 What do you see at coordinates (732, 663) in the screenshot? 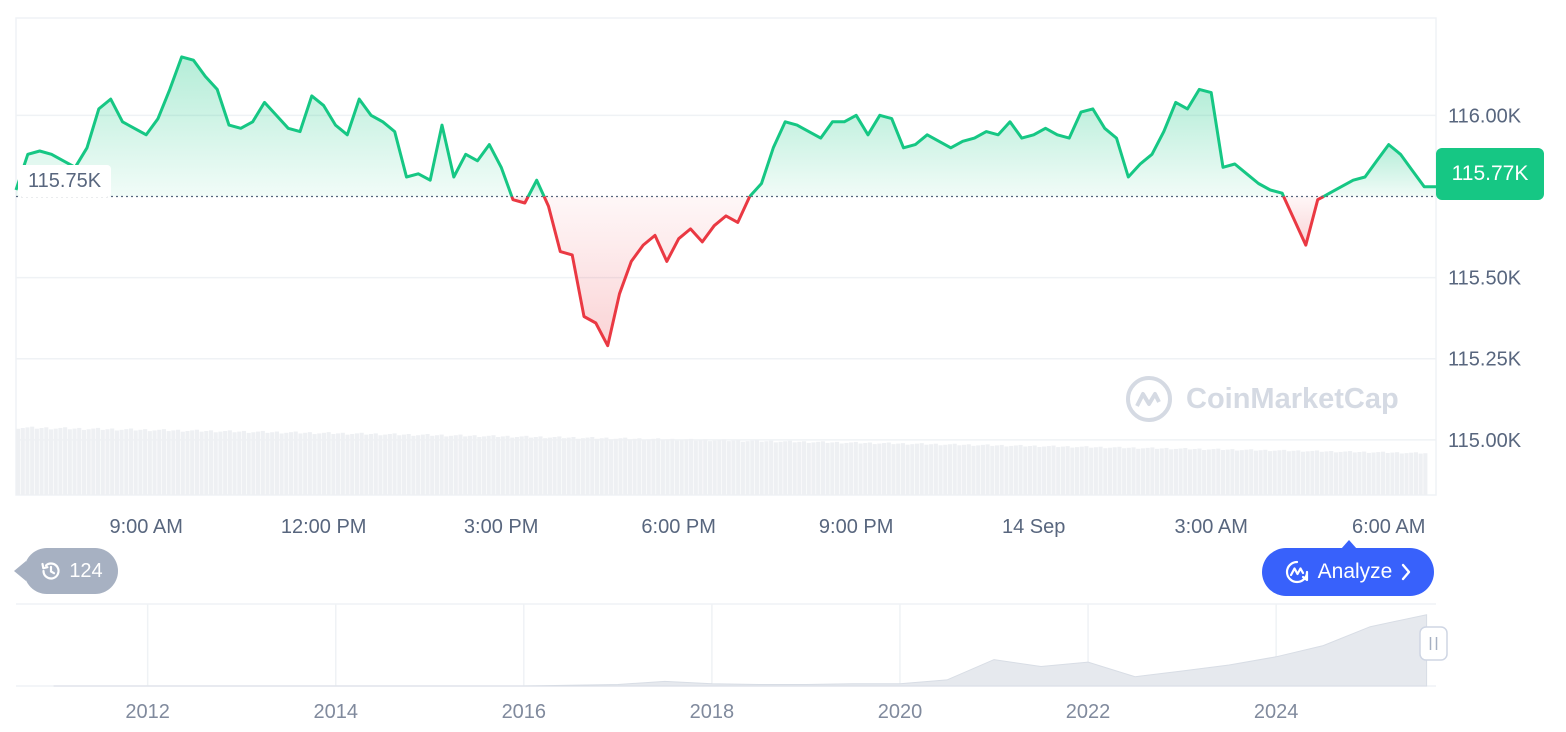
I see `history-navigator: 2012 2014 2016 2018 2020 2022 2024` at bounding box center [732, 663].